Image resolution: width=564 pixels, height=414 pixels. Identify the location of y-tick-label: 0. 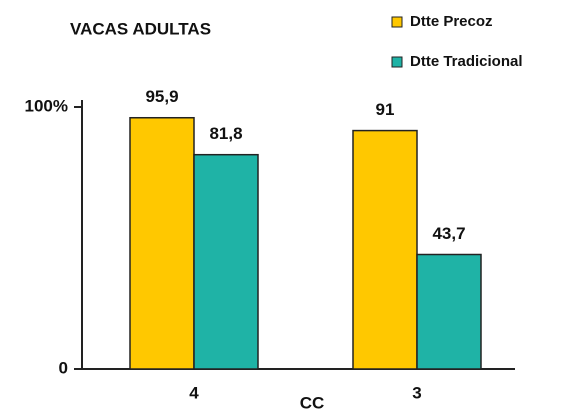
(63, 367).